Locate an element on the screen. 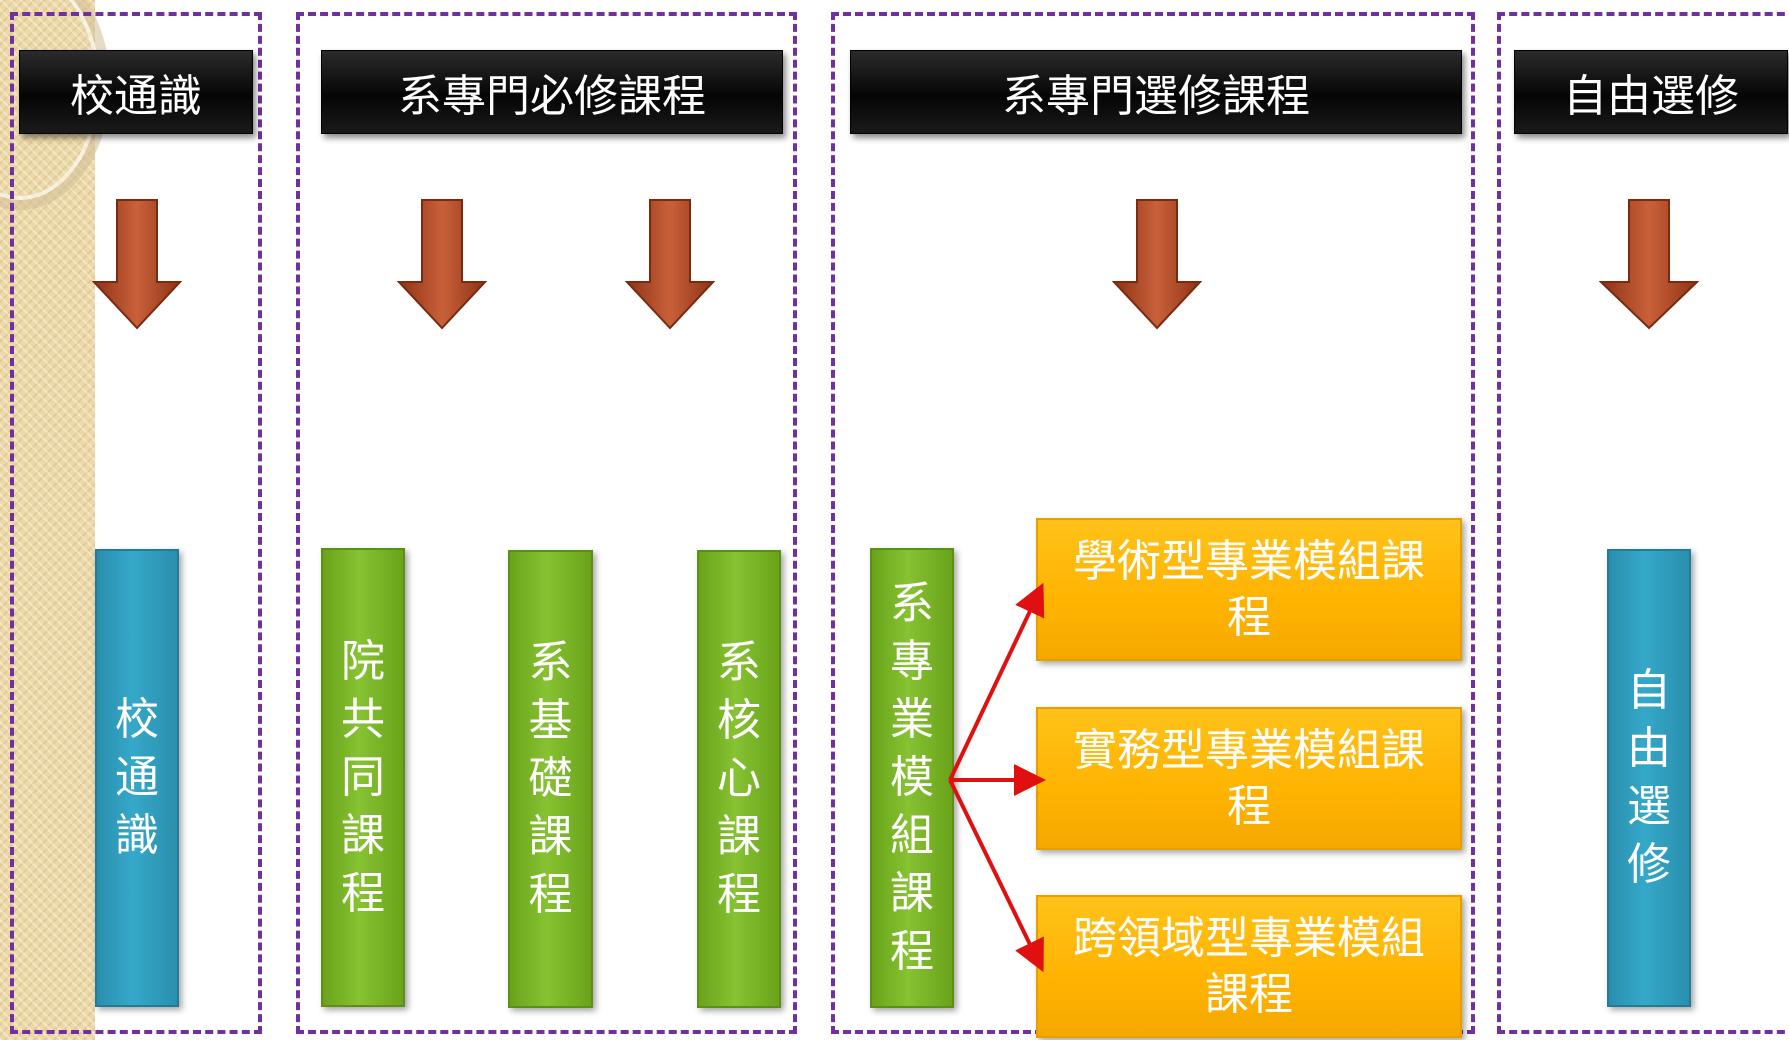 This screenshot has width=1789, height=1040. header-general-ed: 校通識 is located at coordinates (136, 92).